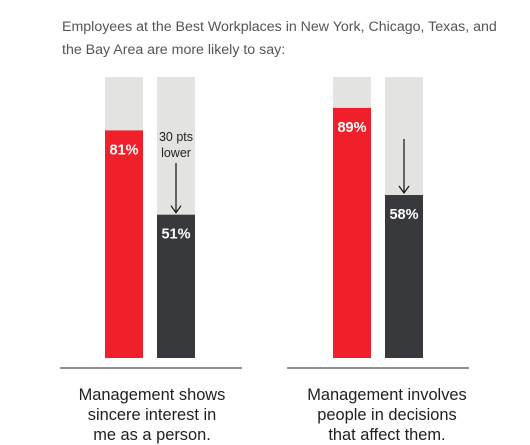  Describe the element at coordinates (176, 209) in the screenshot. I see `annotation-arrow-0-head` at that location.